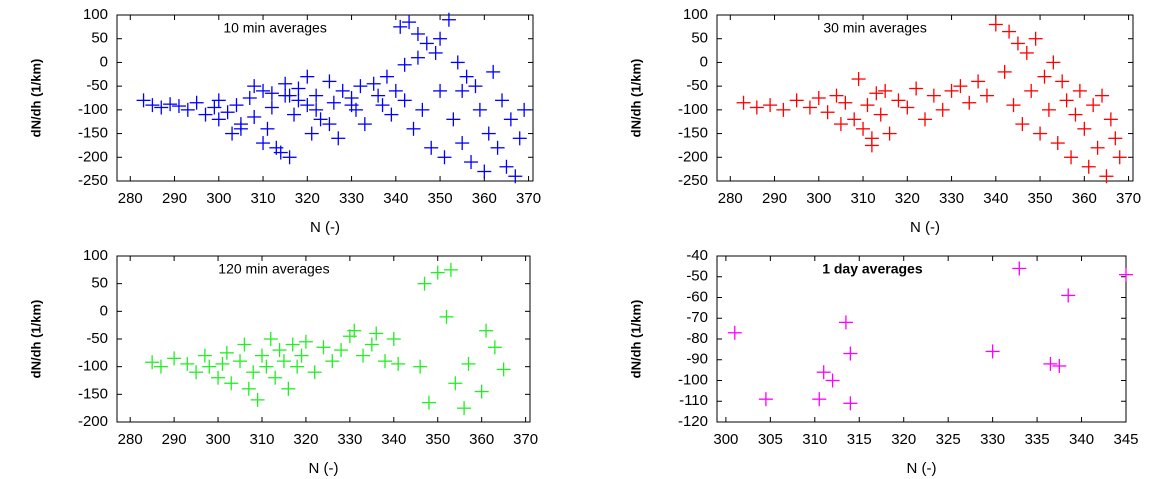 The height and width of the screenshot is (479, 1157). Describe the element at coordinates (1125, 439) in the screenshot. I see `x-tick-label: 345` at that location.